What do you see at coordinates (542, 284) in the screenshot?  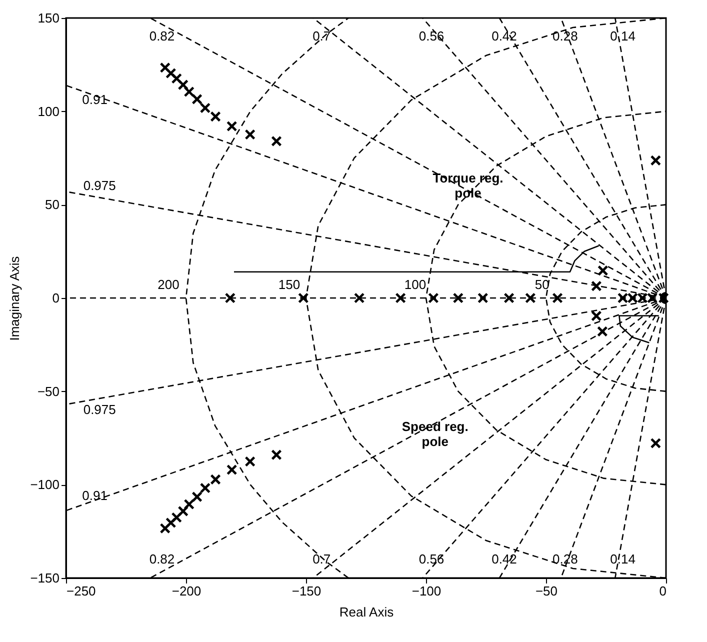 I see `annotation: 50` at bounding box center [542, 284].